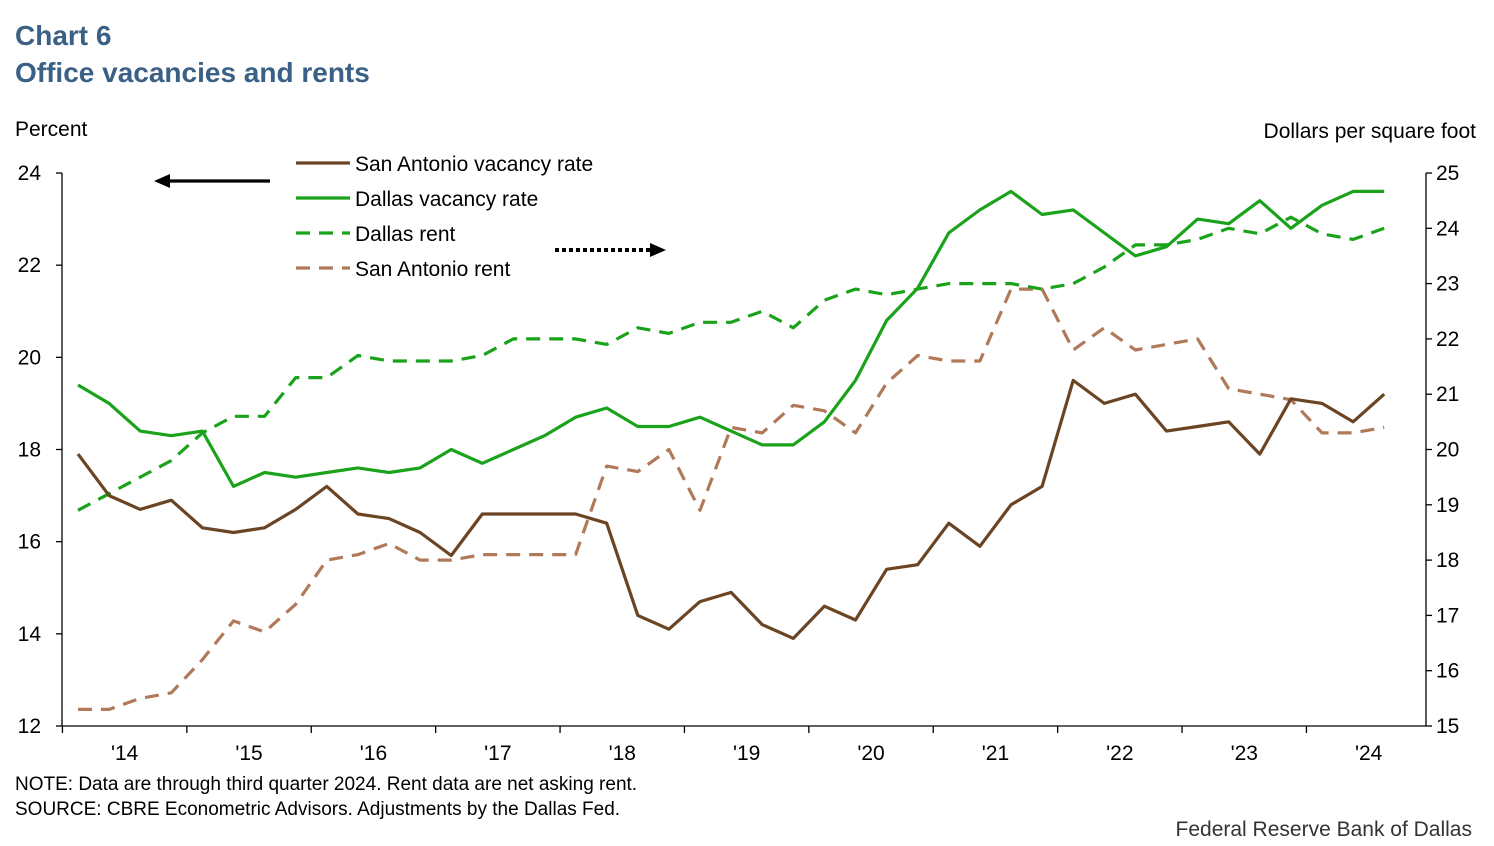 The image size is (1494, 846). Describe the element at coordinates (1447, 394) in the screenshot. I see `right-tick-label: 21` at that location.